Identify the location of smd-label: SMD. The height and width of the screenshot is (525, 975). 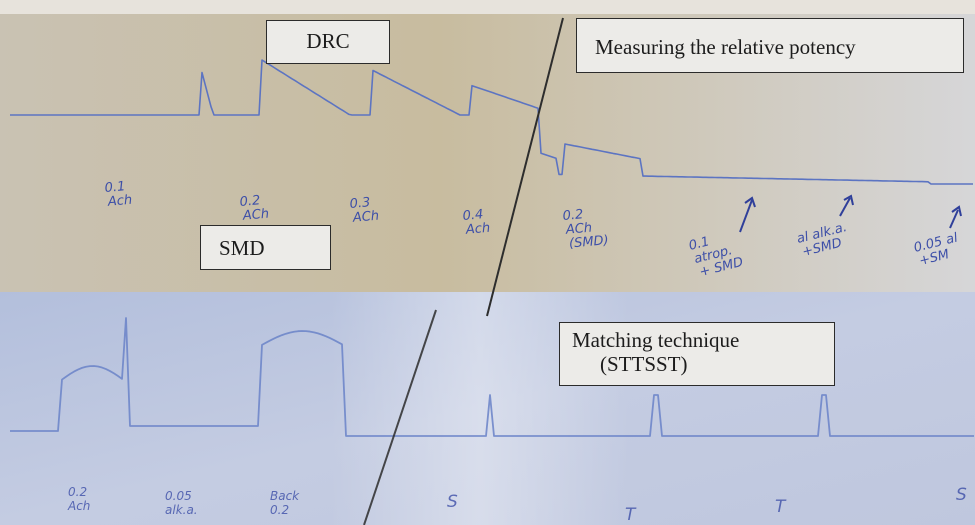
(242, 248).